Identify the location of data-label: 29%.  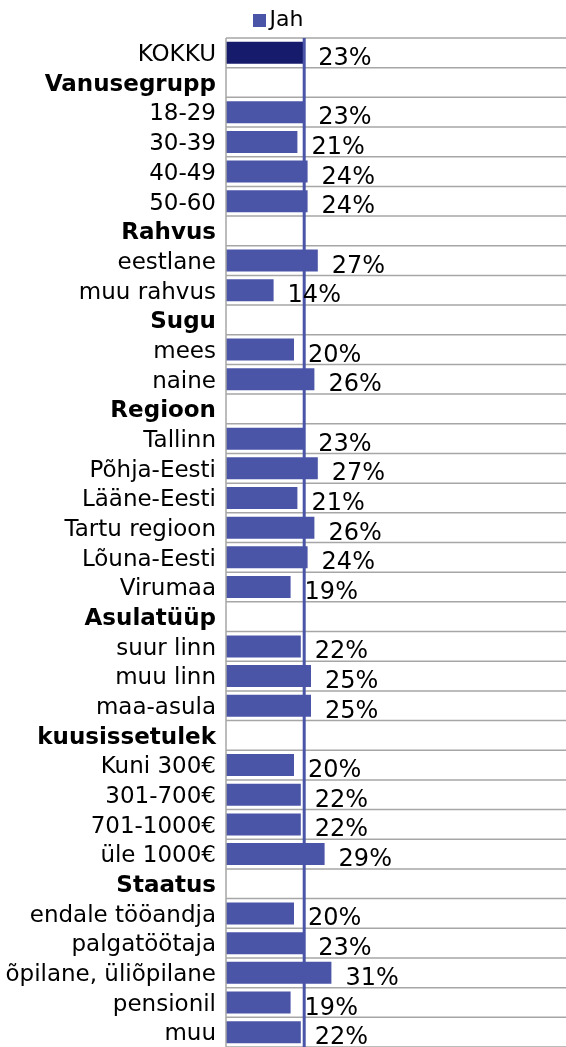
(365, 858).